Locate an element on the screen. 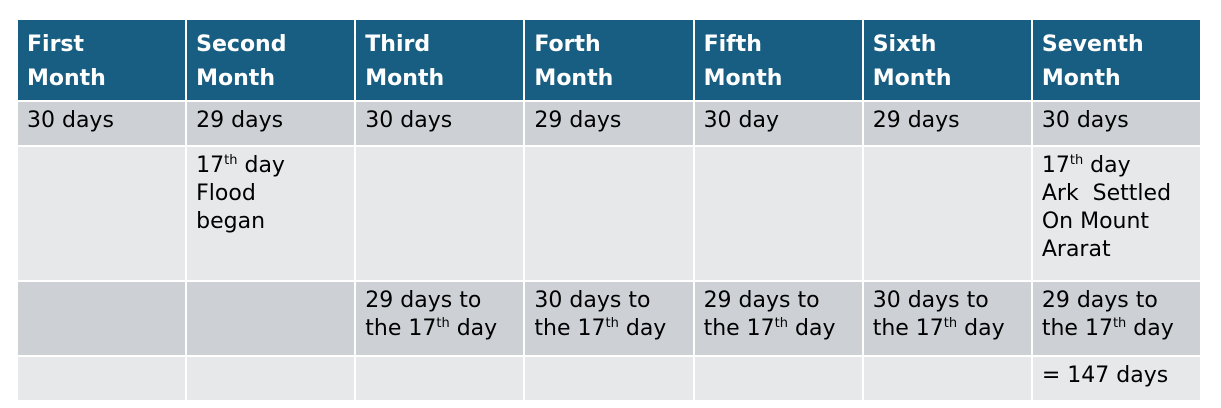  header-cell: Seventh Month is located at coordinates (1116, 60).